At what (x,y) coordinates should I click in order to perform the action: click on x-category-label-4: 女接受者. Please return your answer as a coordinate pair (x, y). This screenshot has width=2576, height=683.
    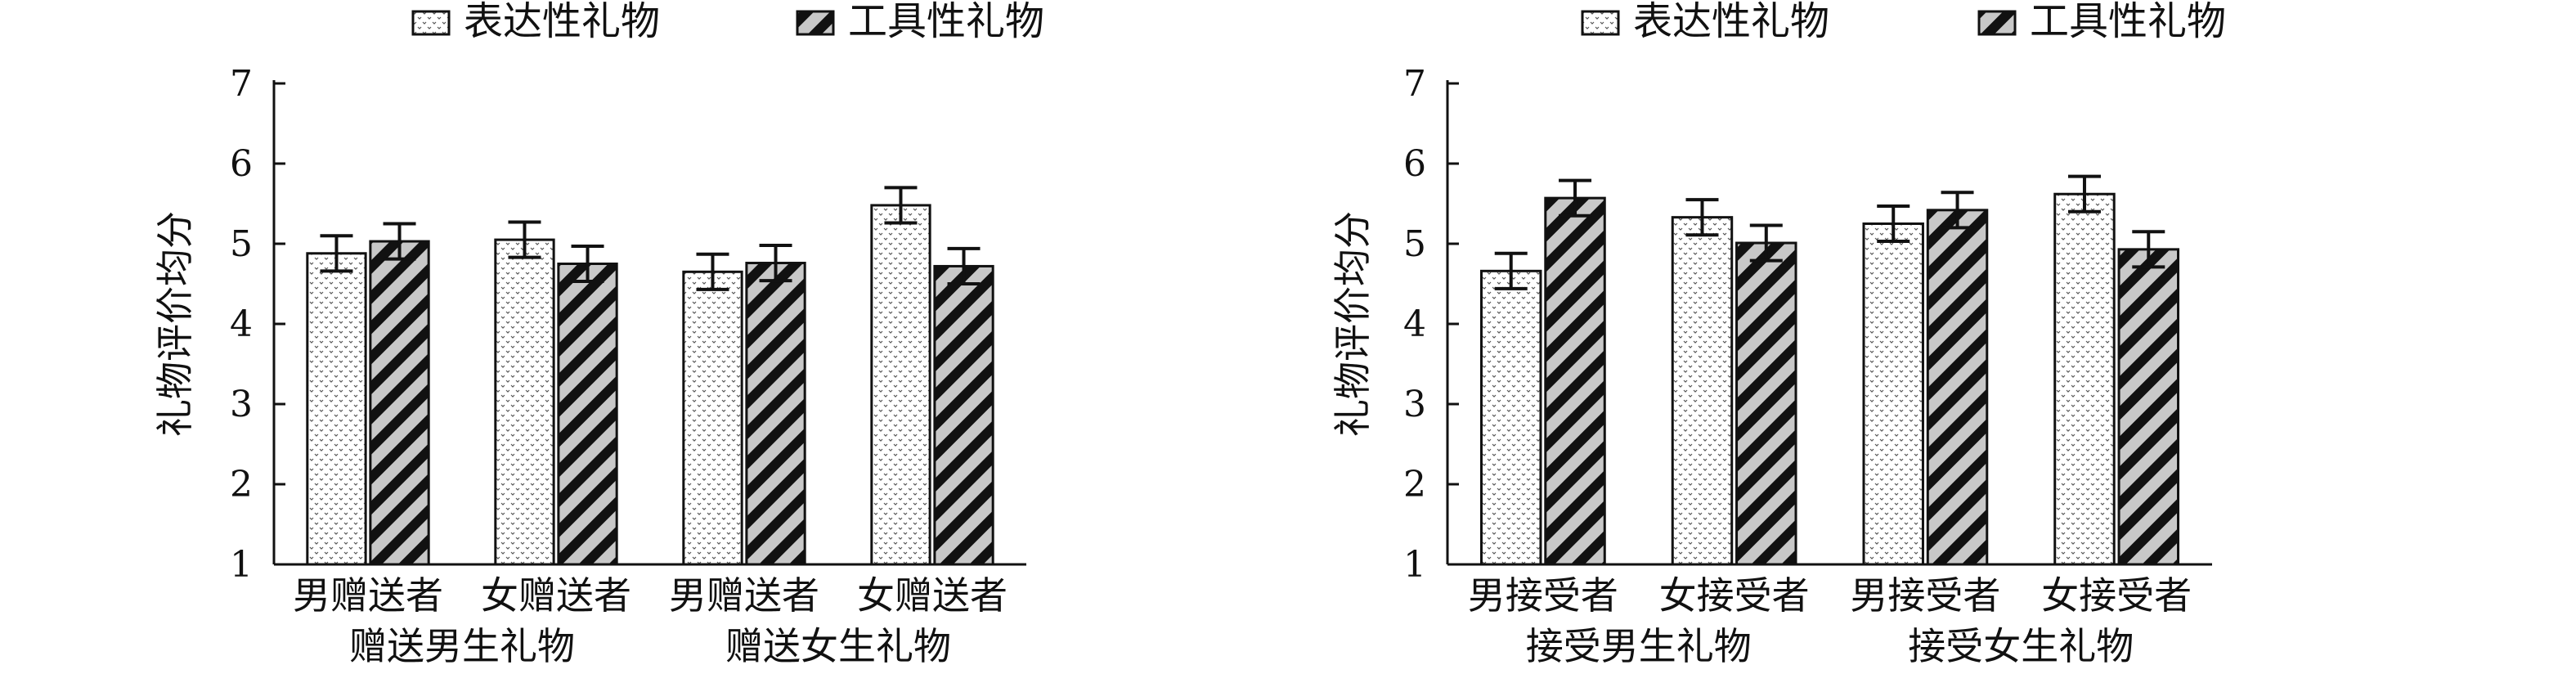
    Looking at the image, I should click on (2116, 595).